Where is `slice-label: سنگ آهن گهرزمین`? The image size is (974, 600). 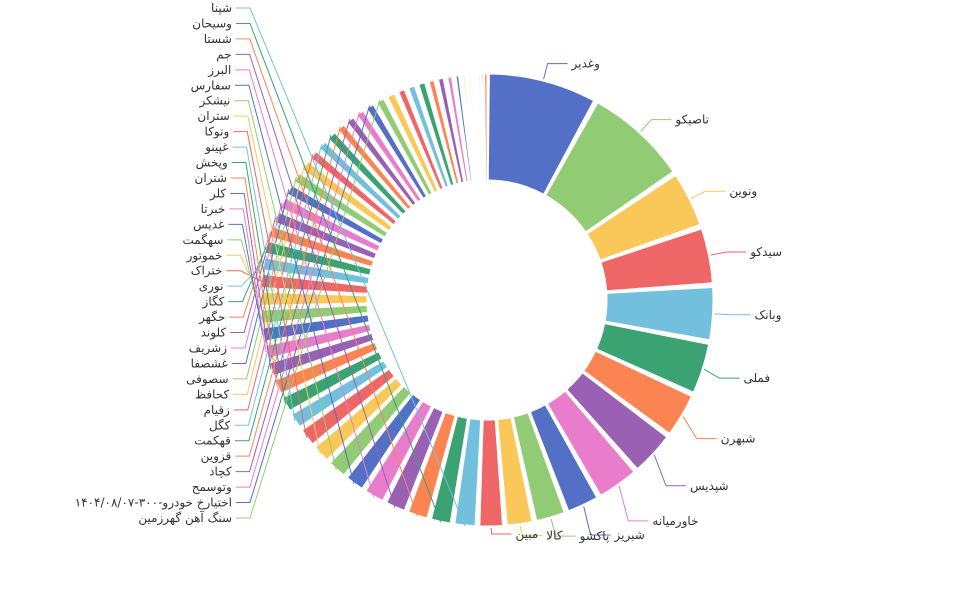
slice-label: سنگ آهن گهرزمین is located at coordinates (185, 518).